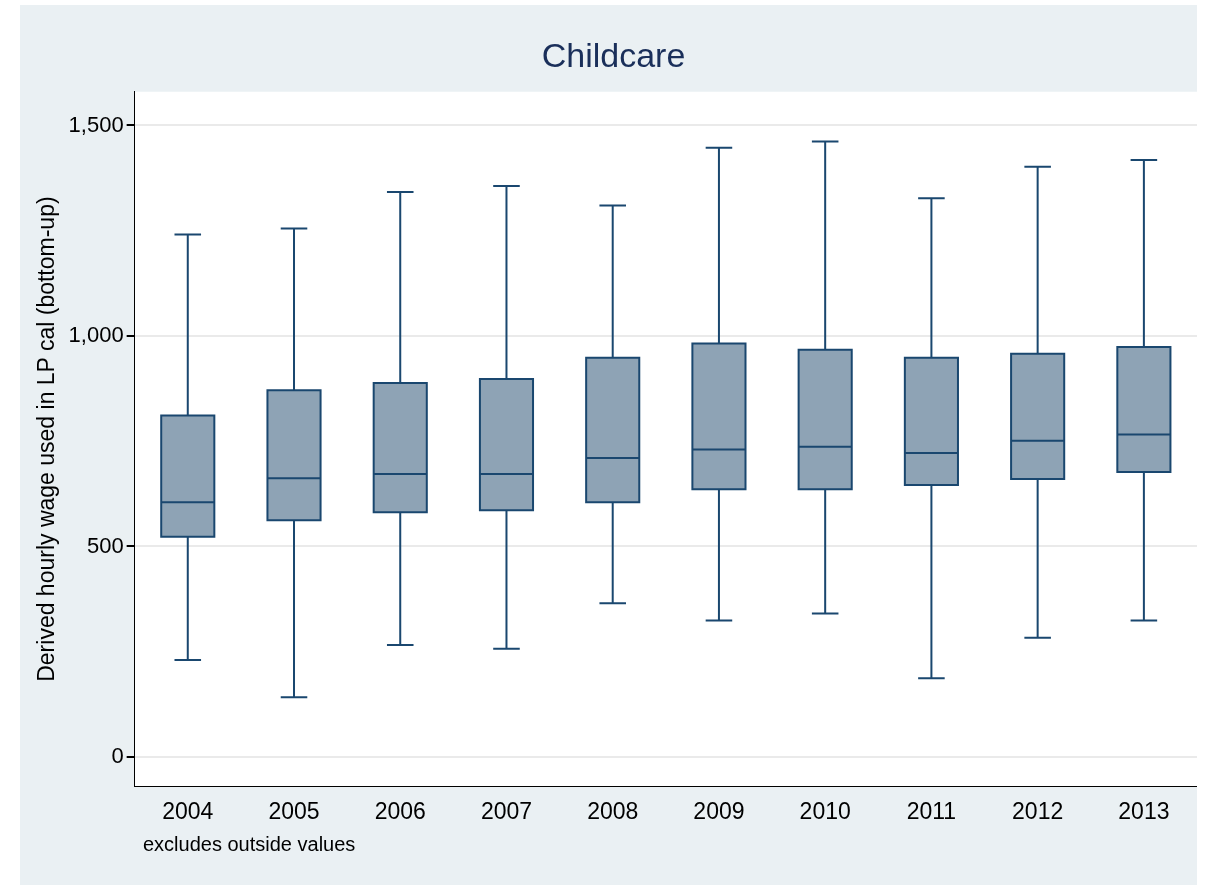 The height and width of the screenshot is (886, 1217). What do you see at coordinates (1144, 810) in the screenshot?
I see `x-tick-label: 2013` at bounding box center [1144, 810].